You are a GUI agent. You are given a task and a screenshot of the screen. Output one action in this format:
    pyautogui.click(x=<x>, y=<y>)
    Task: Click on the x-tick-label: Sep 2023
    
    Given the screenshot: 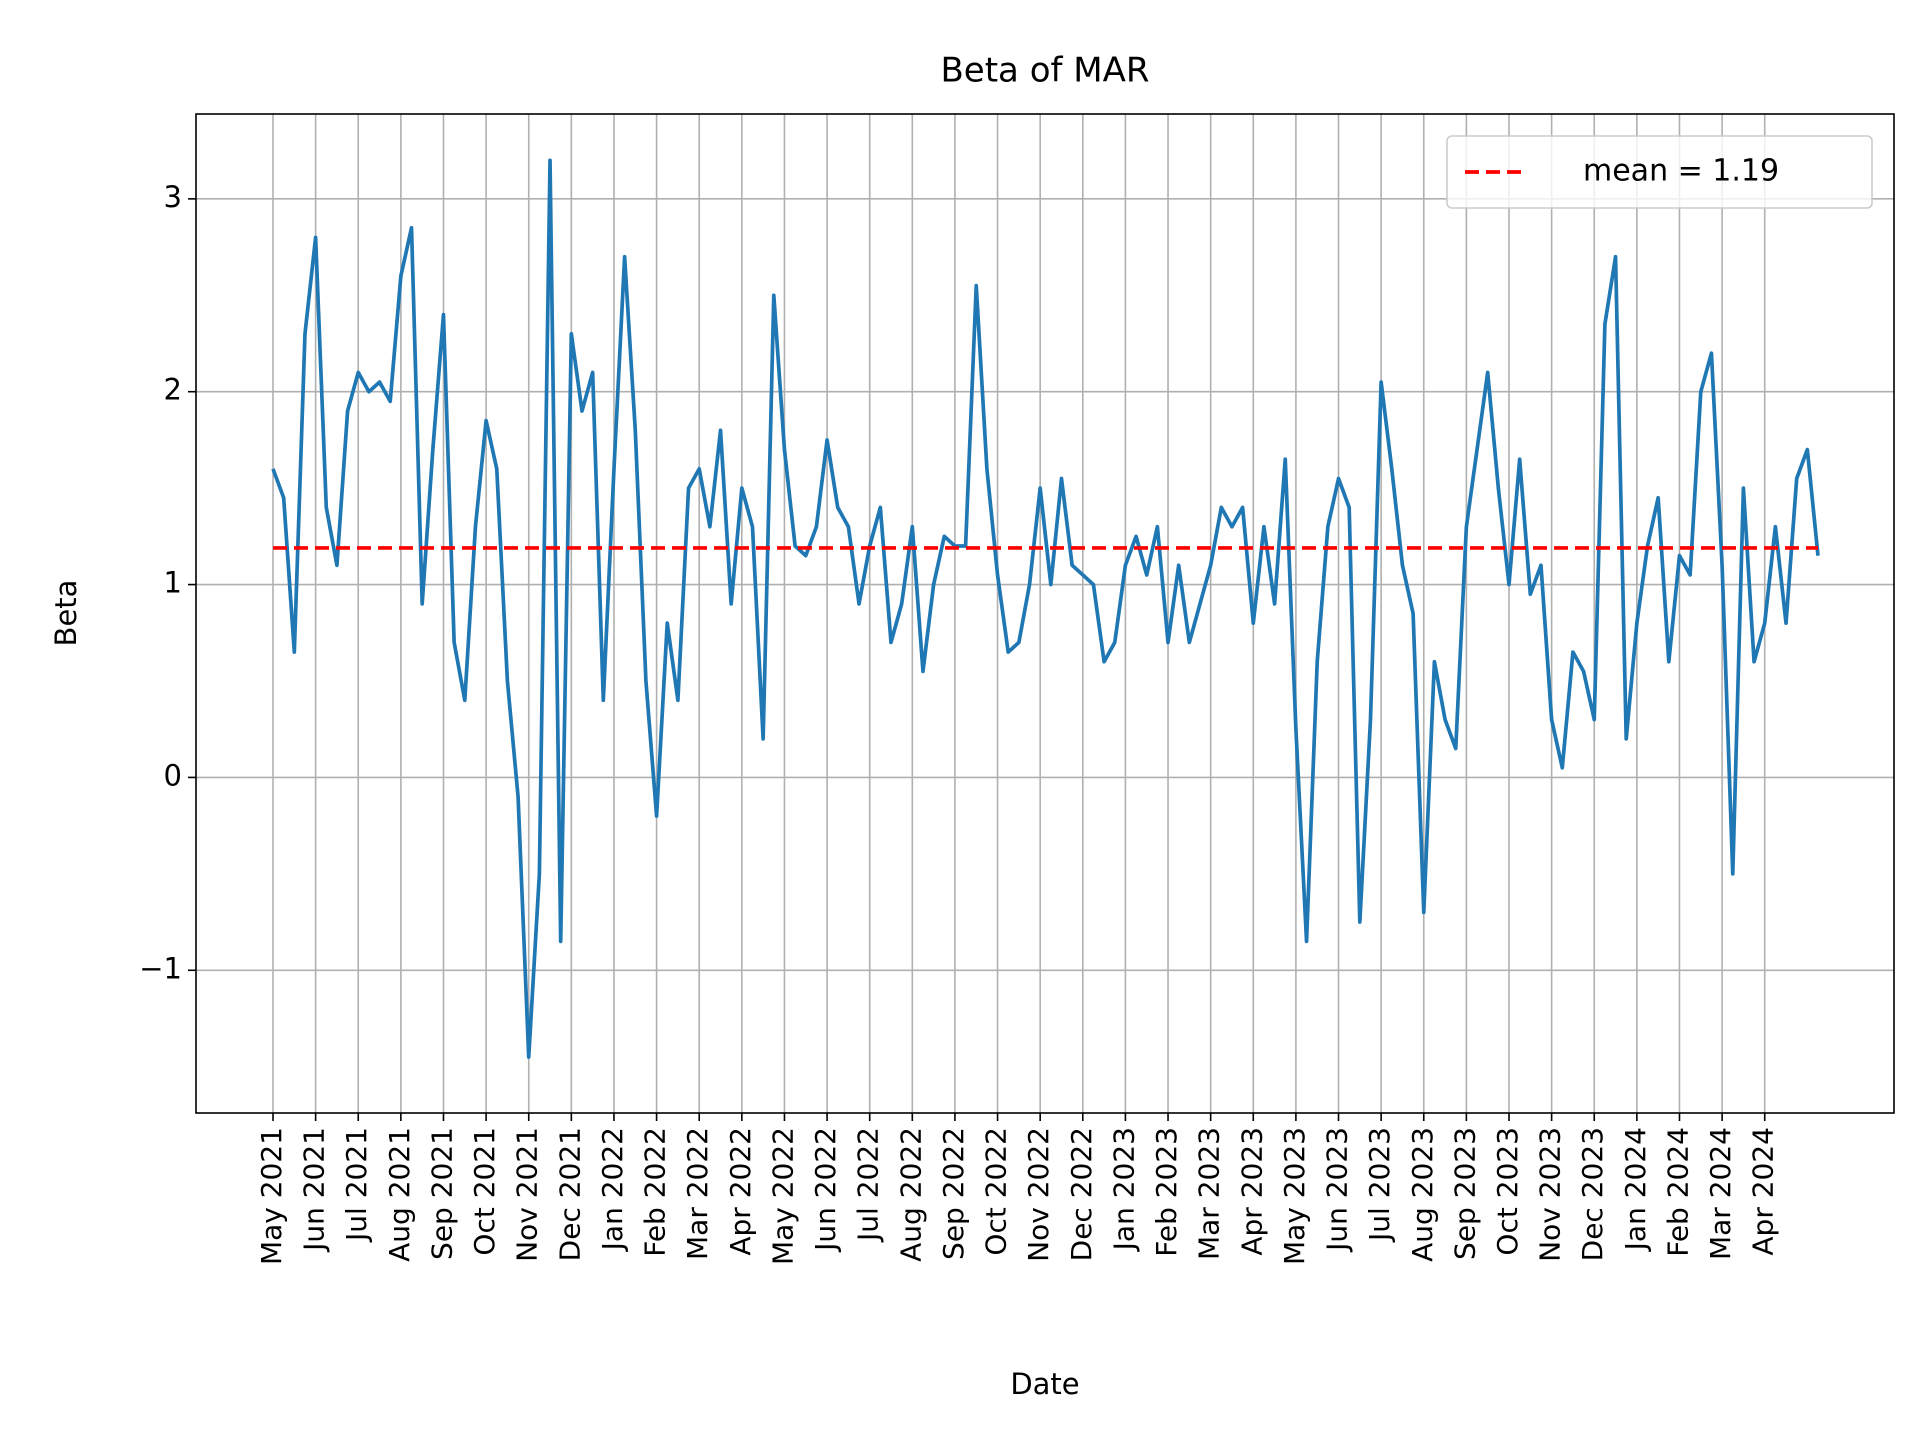 What is the action you would take?
    pyautogui.click(x=1464, y=1193)
    